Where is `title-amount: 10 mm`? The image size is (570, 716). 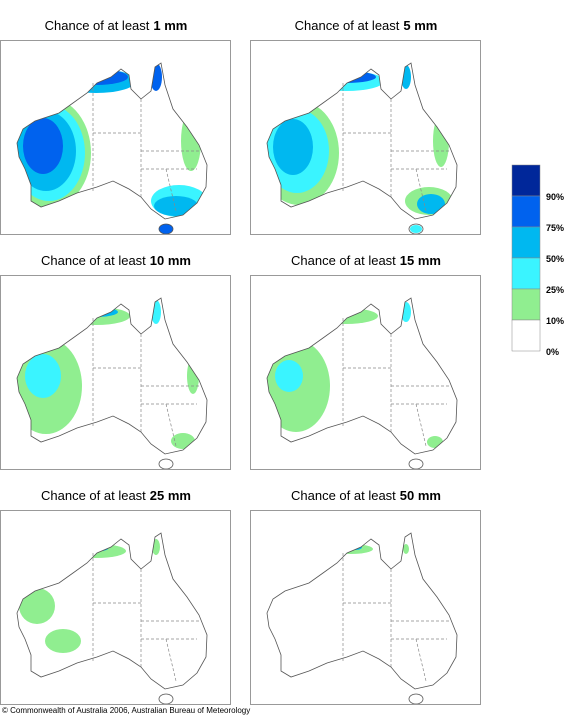
title-amount: 10 mm is located at coordinates (170, 260).